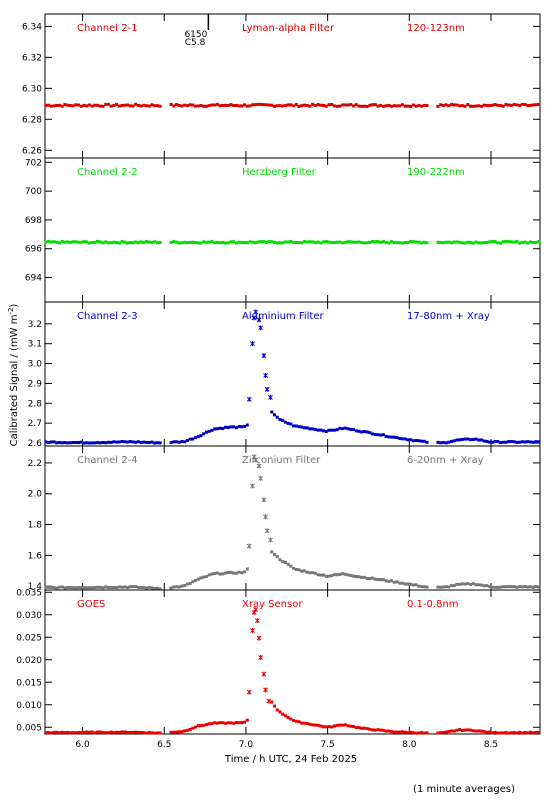 The width and height of the screenshot is (550, 800). I want to click on panel-label-1: Channel 2-4, so click(107, 460).